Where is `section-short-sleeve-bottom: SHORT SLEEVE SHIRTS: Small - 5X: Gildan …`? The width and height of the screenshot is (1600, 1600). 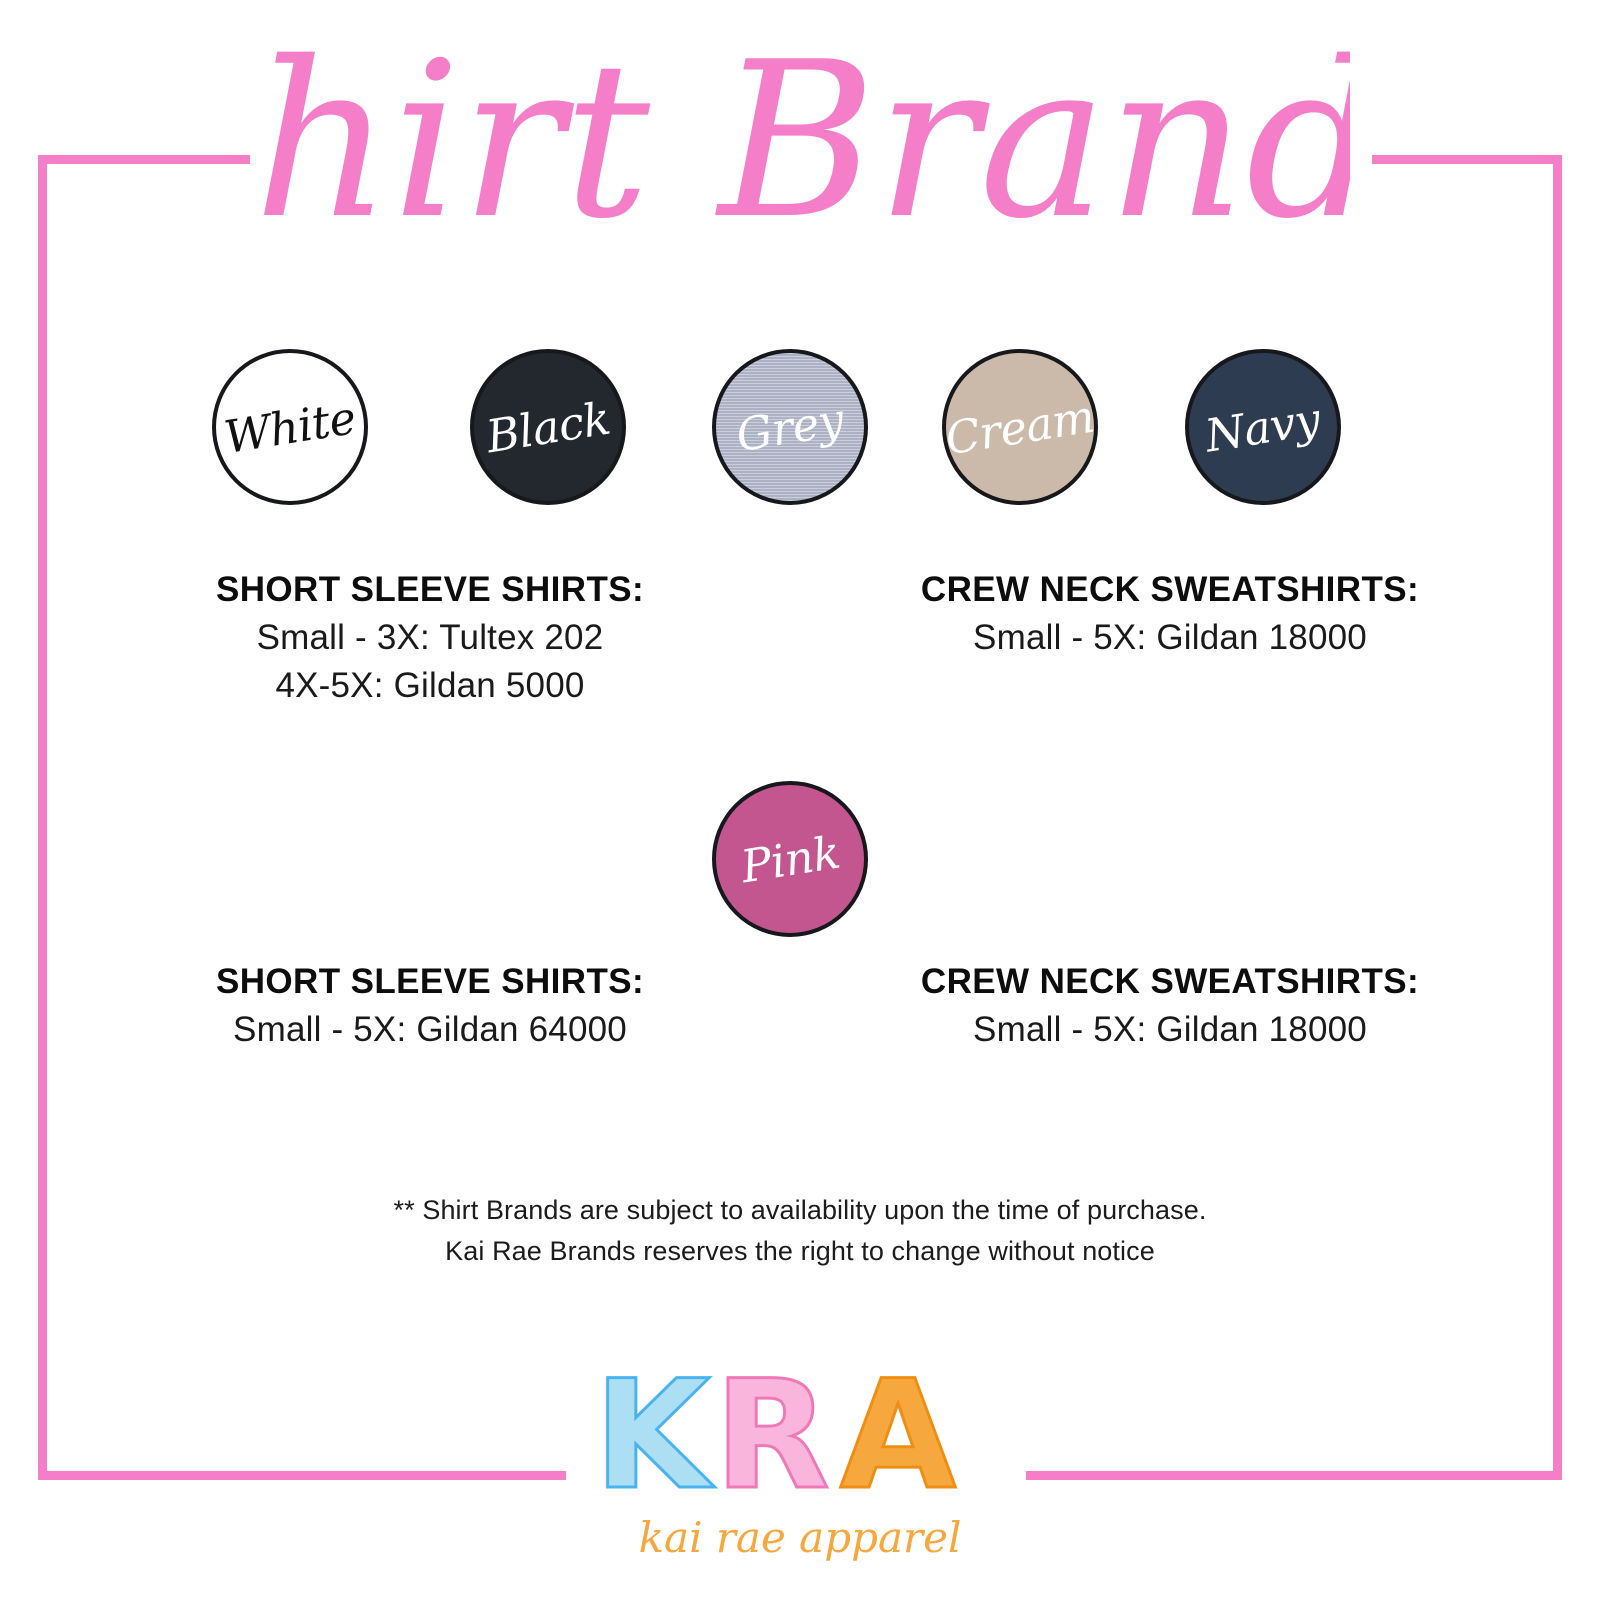 section-short-sleeve-bottom: SHORT SLEEVE SHIRTS: Small - 5X: Gildan … is located at coordinates (430, 1010).